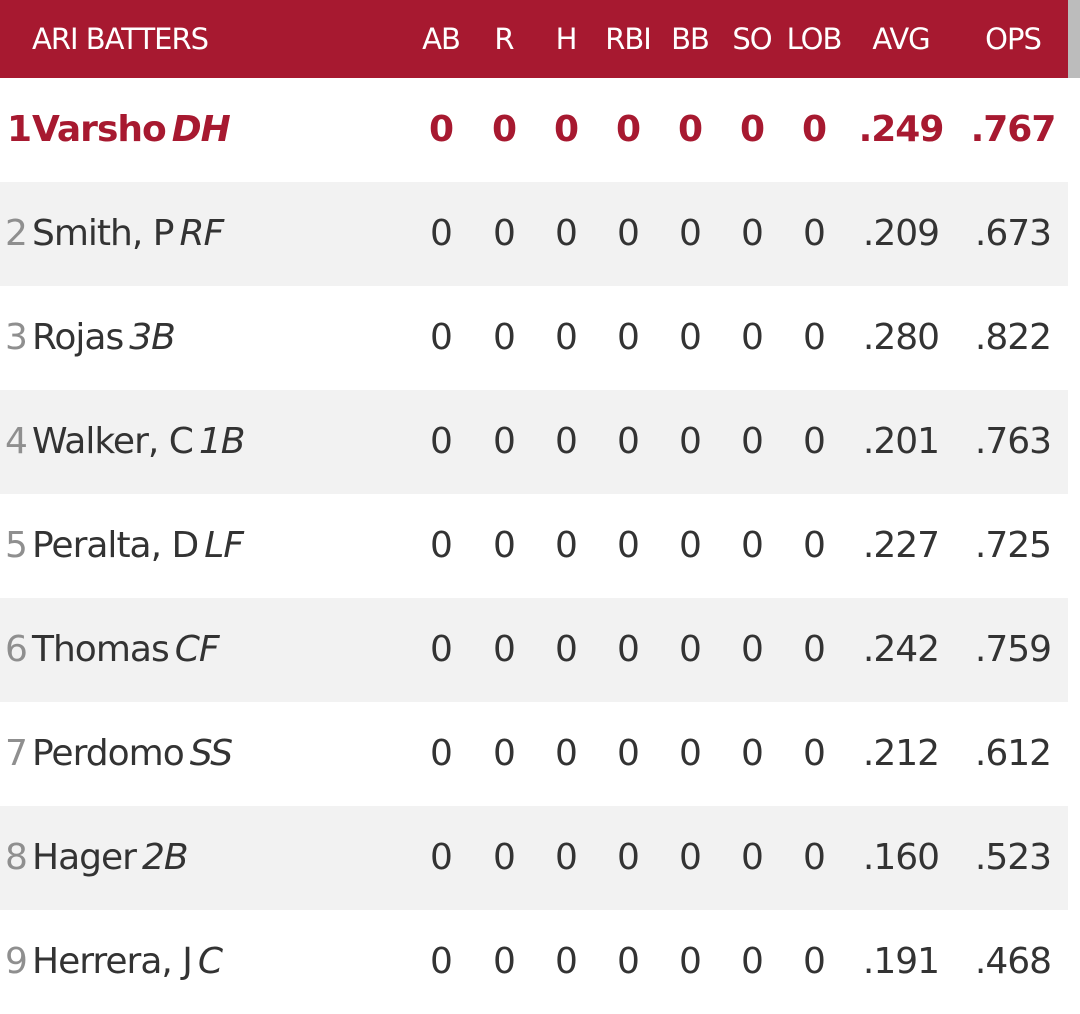 The height and width of the screenshot is (1014, 1080). Describe the element at coordinates (534, 39) in the screenshot. I see `table-header: ARI BATTERS AB R H RBI BB SO LOB AVG OPS` at that location.